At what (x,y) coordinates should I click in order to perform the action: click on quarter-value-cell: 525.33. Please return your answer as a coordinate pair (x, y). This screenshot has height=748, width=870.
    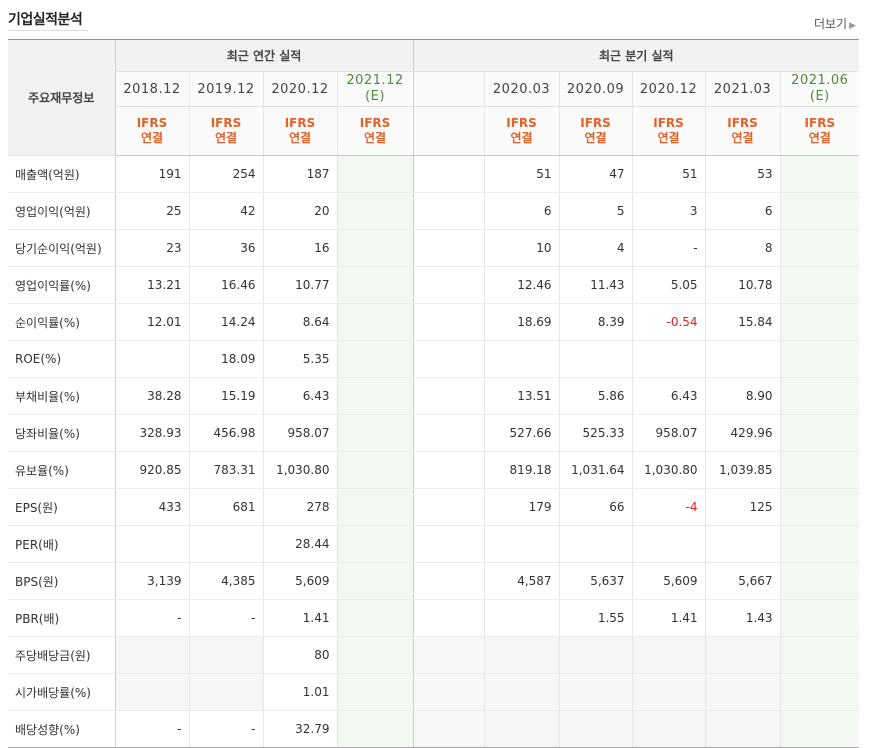
    Looking at the image, I should click on (595, 433).